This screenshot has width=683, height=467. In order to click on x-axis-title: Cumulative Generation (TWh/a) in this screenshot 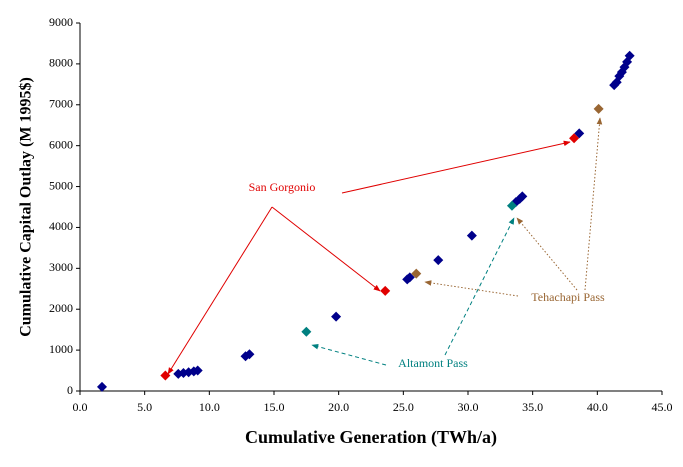, I will do `click(371, 437)`.